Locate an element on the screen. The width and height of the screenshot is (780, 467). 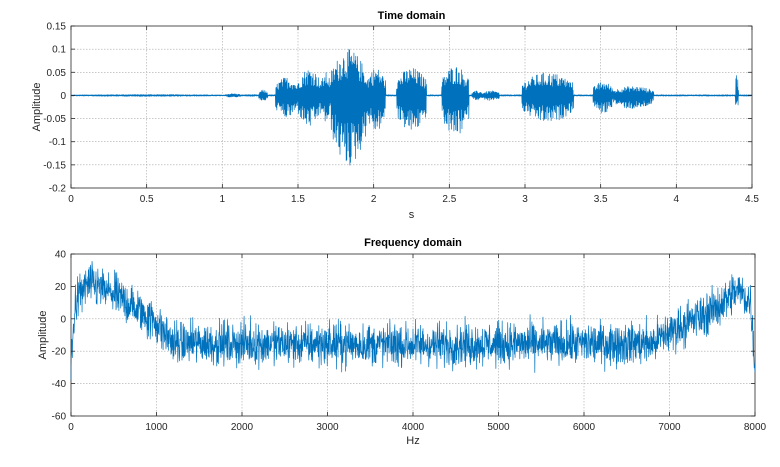
y-tick-label: -20 is located at coordinates (59, 352).